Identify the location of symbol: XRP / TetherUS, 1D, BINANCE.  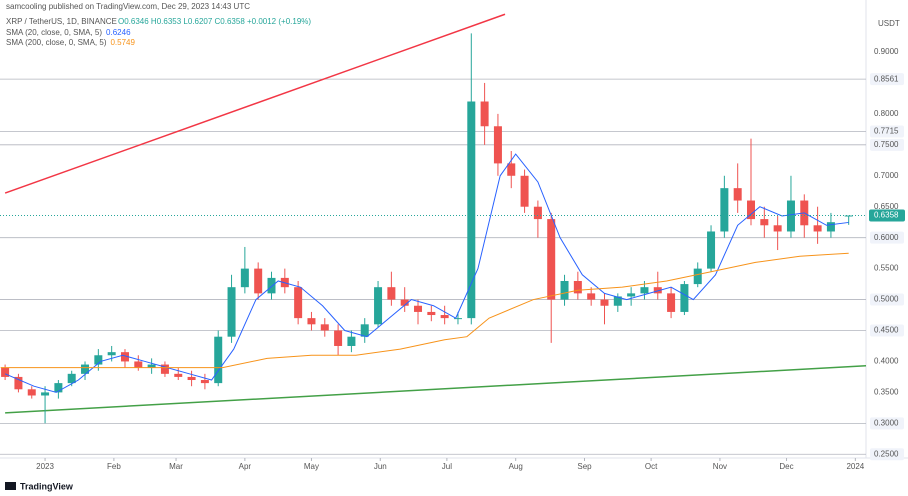
(61, 21).